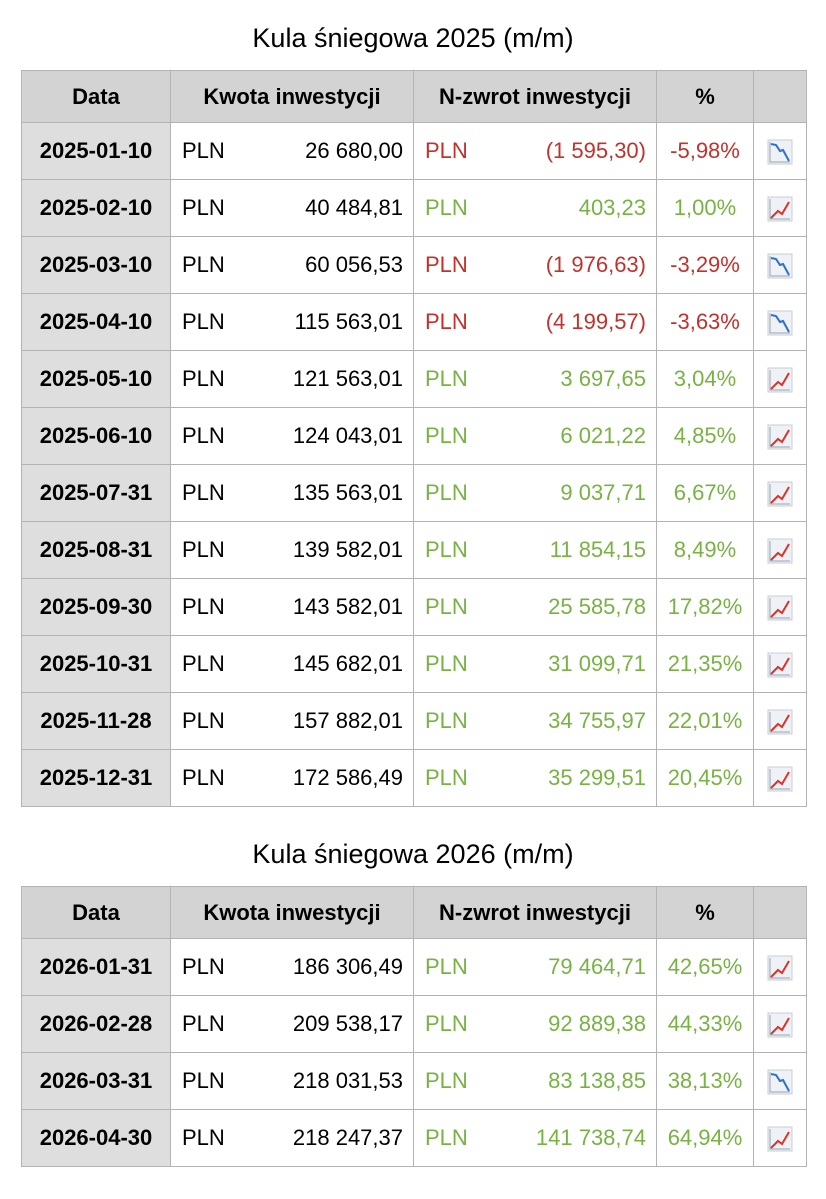 This screenshot has width=826, height=1199. I want to click on return-cell: PLN 11 854,15, so click(535, 550).